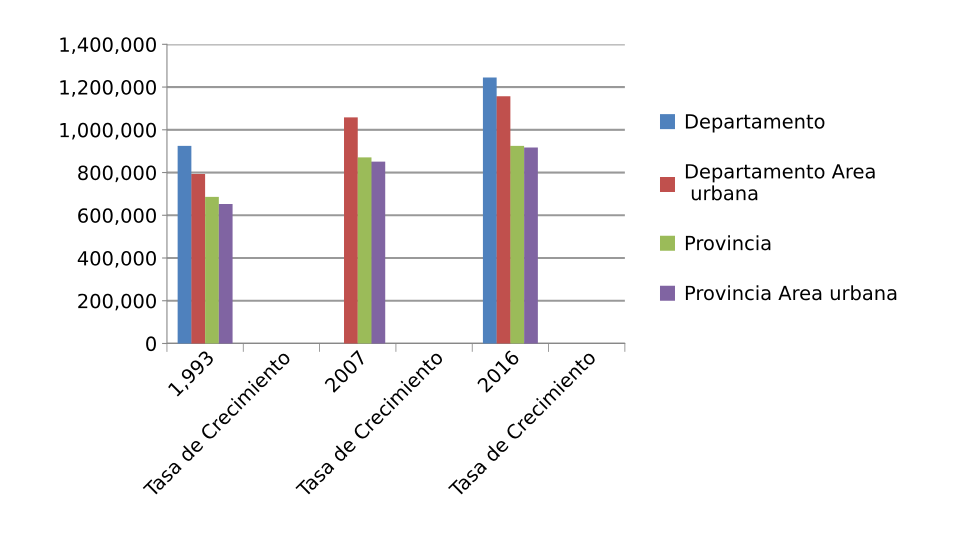 Image resolution: width=954 pixels, height=554 pixels. Describe the element at coordinates (117, 259) in the screenshot. I see `y-tick-label: 400,000` at that location.